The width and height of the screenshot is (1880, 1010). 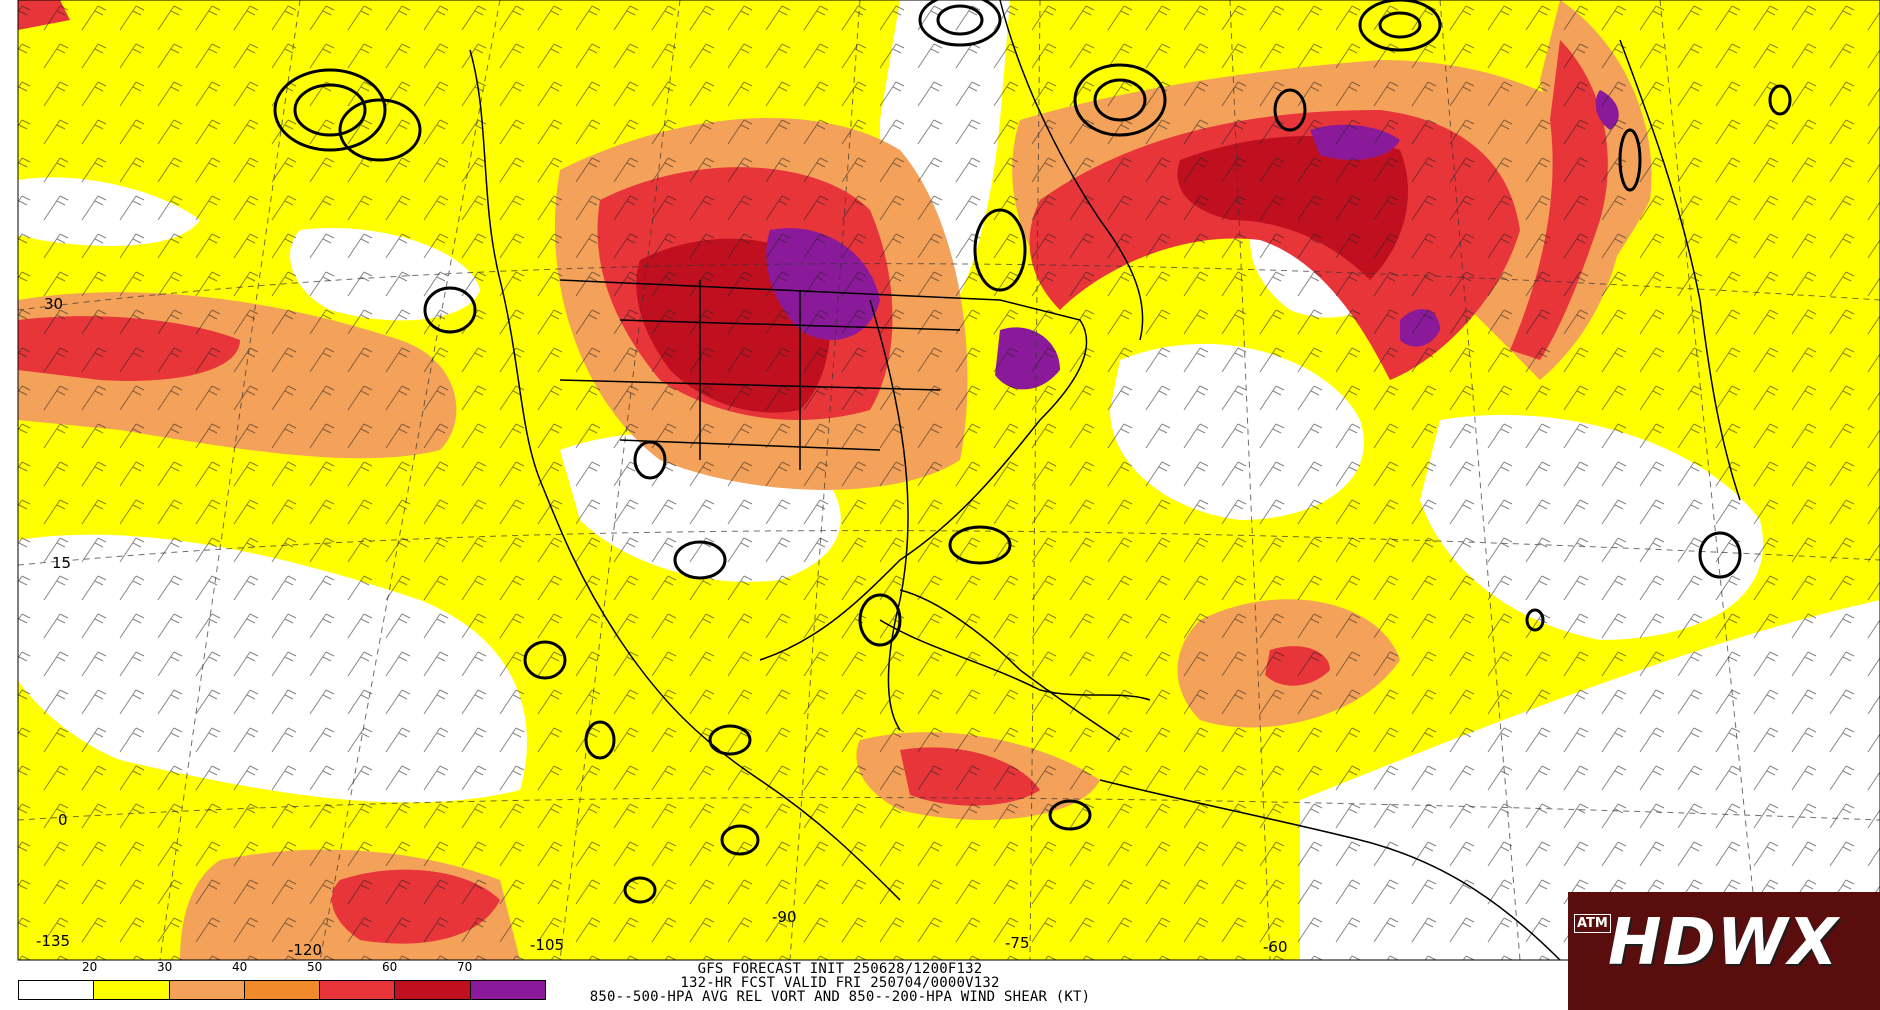 What do you see at coordinates (53, 304) in the screenshot?
I see `lat-label-30: 30` at bounding box center [53, 304].